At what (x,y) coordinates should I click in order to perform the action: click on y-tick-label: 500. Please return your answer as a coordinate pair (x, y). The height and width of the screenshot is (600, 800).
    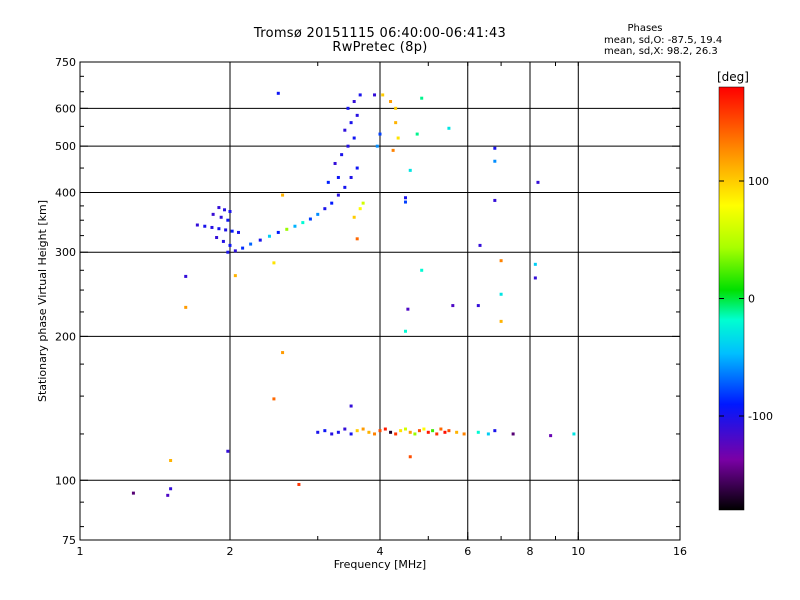
    Looking at the image, I should click on (65, 146).